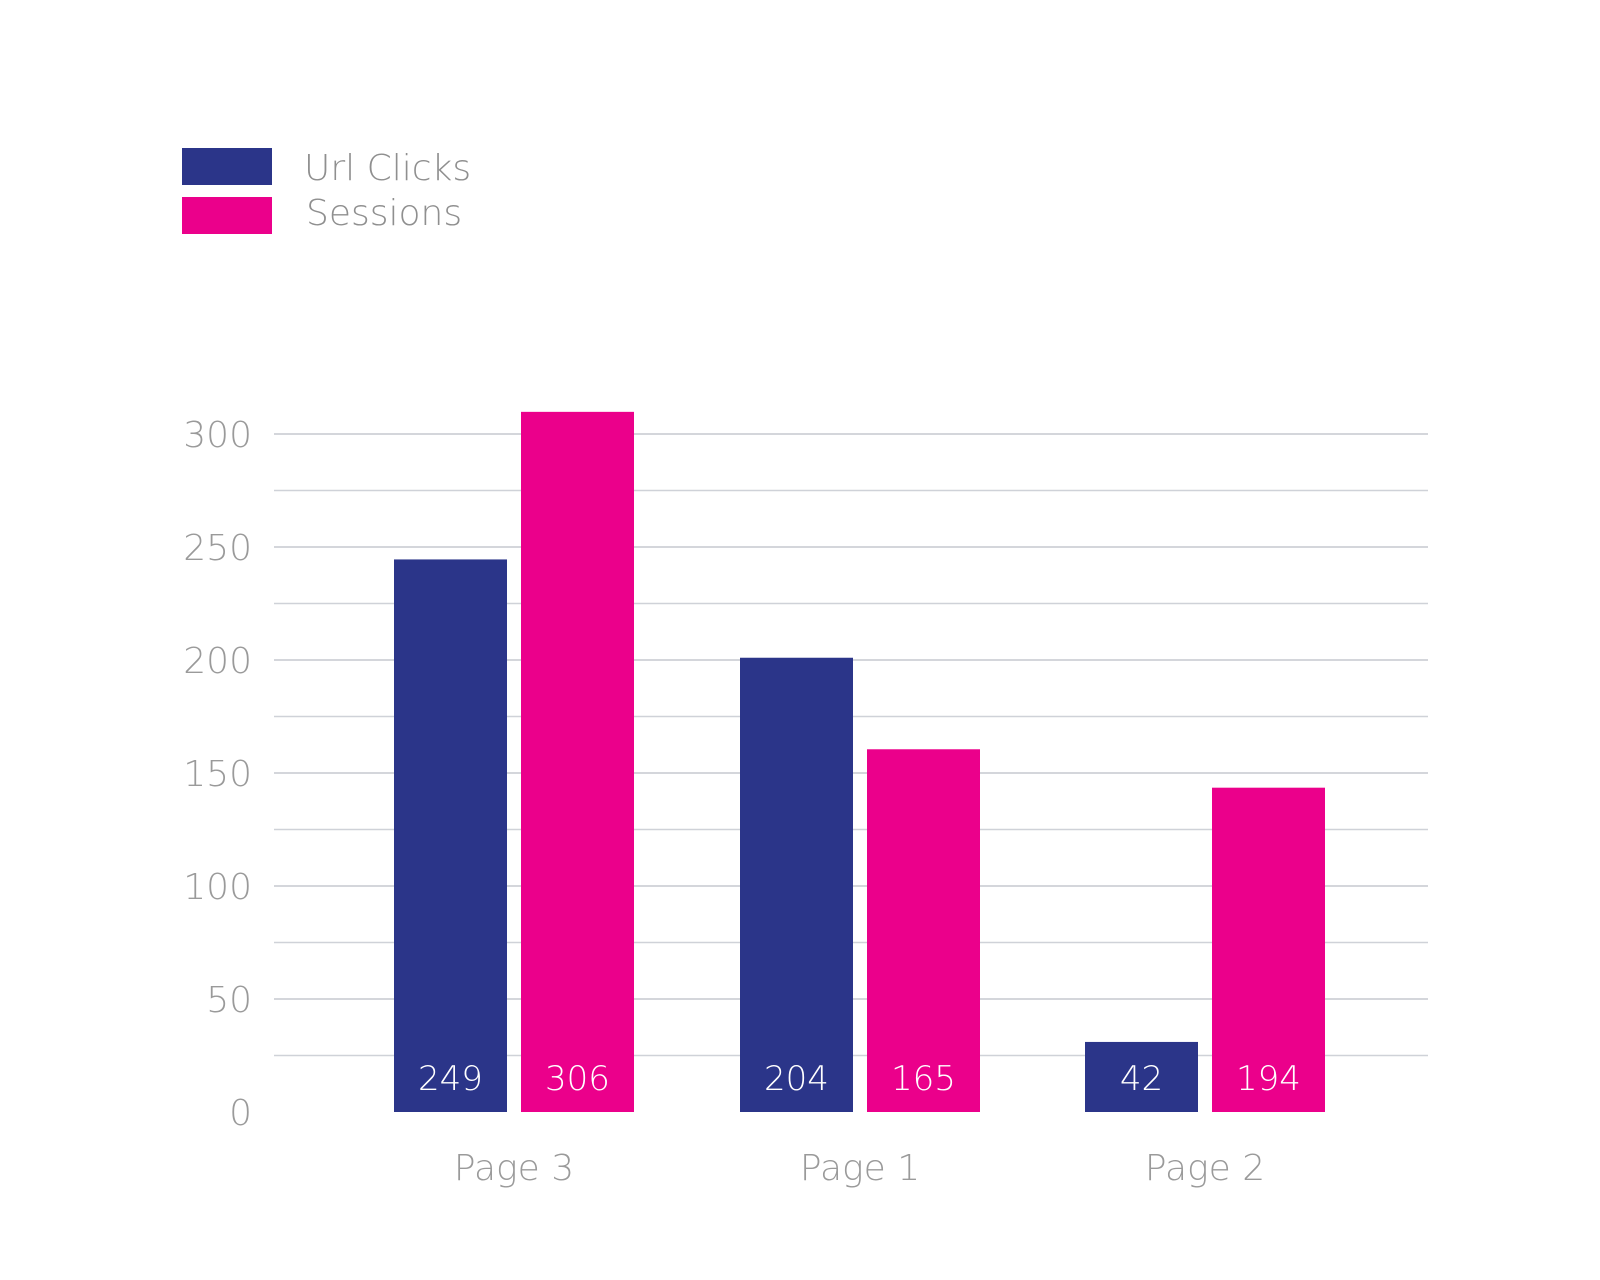  I want to click on bar-label-sessions-page-2: 194, so click(1268, 1079).